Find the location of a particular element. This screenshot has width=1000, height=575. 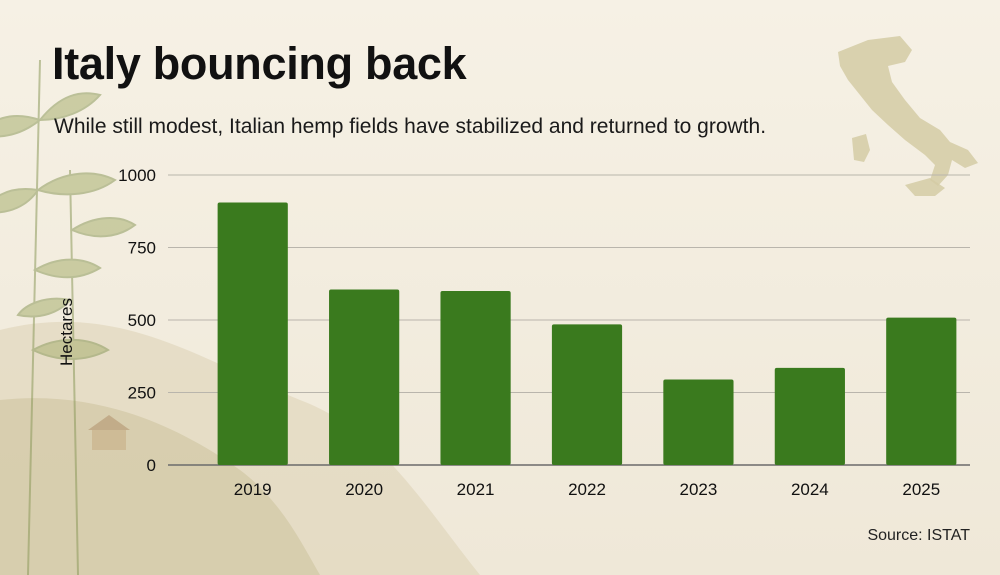

x-tick-label: 2021 is located at coordinates (476, 489).